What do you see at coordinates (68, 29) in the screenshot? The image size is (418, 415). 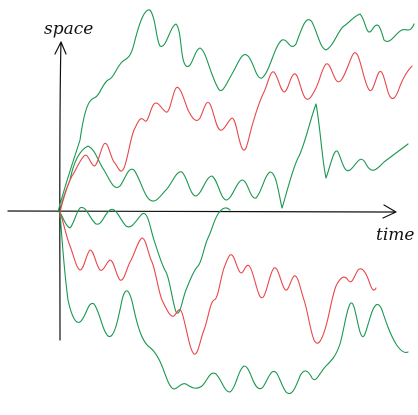 I see `space-axis-label: space` at bounding box center [68, 29].